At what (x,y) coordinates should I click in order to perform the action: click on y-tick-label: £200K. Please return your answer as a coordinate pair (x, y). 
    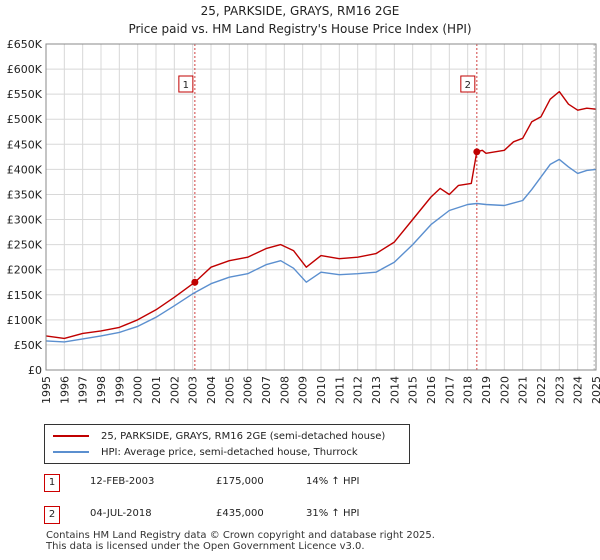
    Looking at the image, I should click on (25, 270).